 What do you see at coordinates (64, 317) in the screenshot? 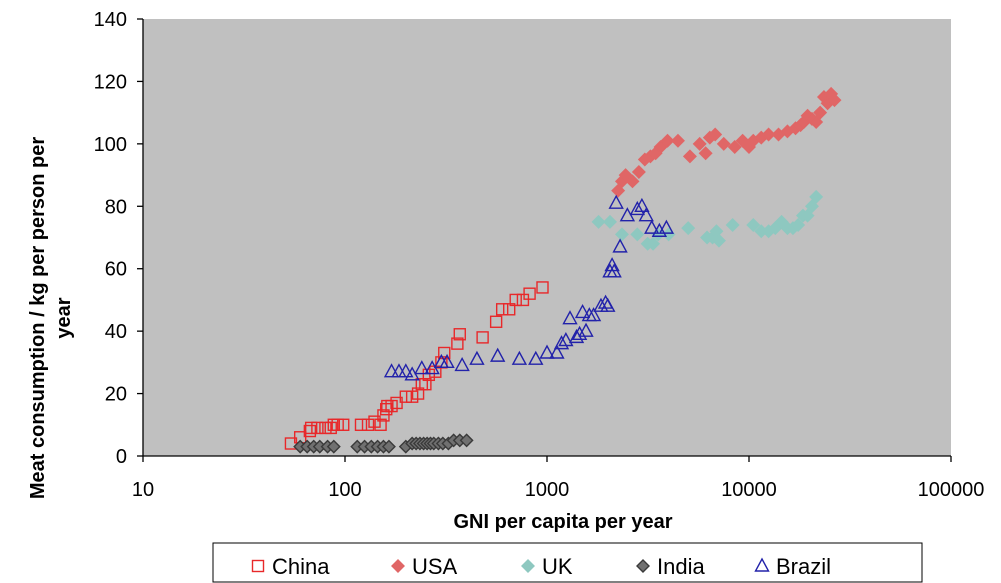
I see `y-axis-title-line2: year` at bounding box center [64, 317].